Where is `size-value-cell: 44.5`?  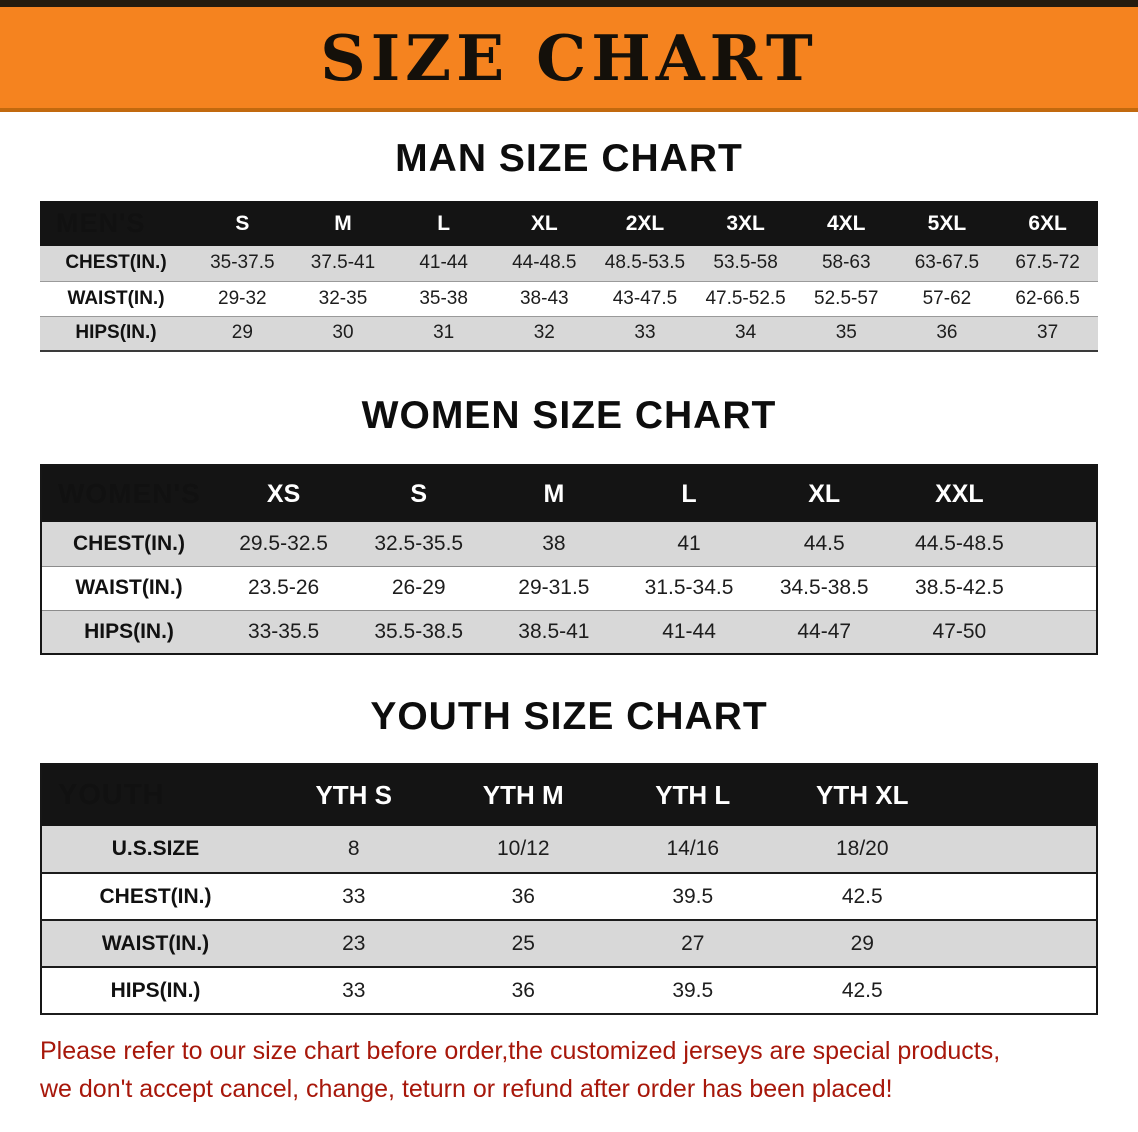 size-value-cell: 44.5 is located at coordinates (824, 544).